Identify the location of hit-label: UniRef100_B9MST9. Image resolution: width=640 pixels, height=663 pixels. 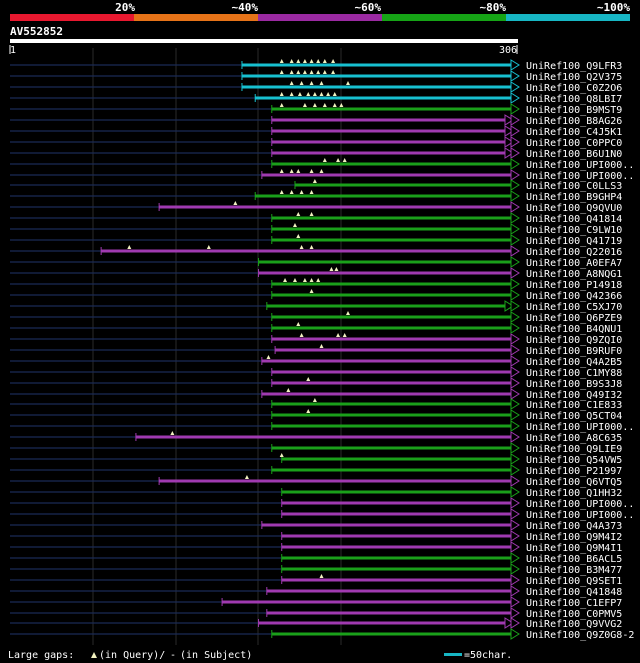
(574, 110).